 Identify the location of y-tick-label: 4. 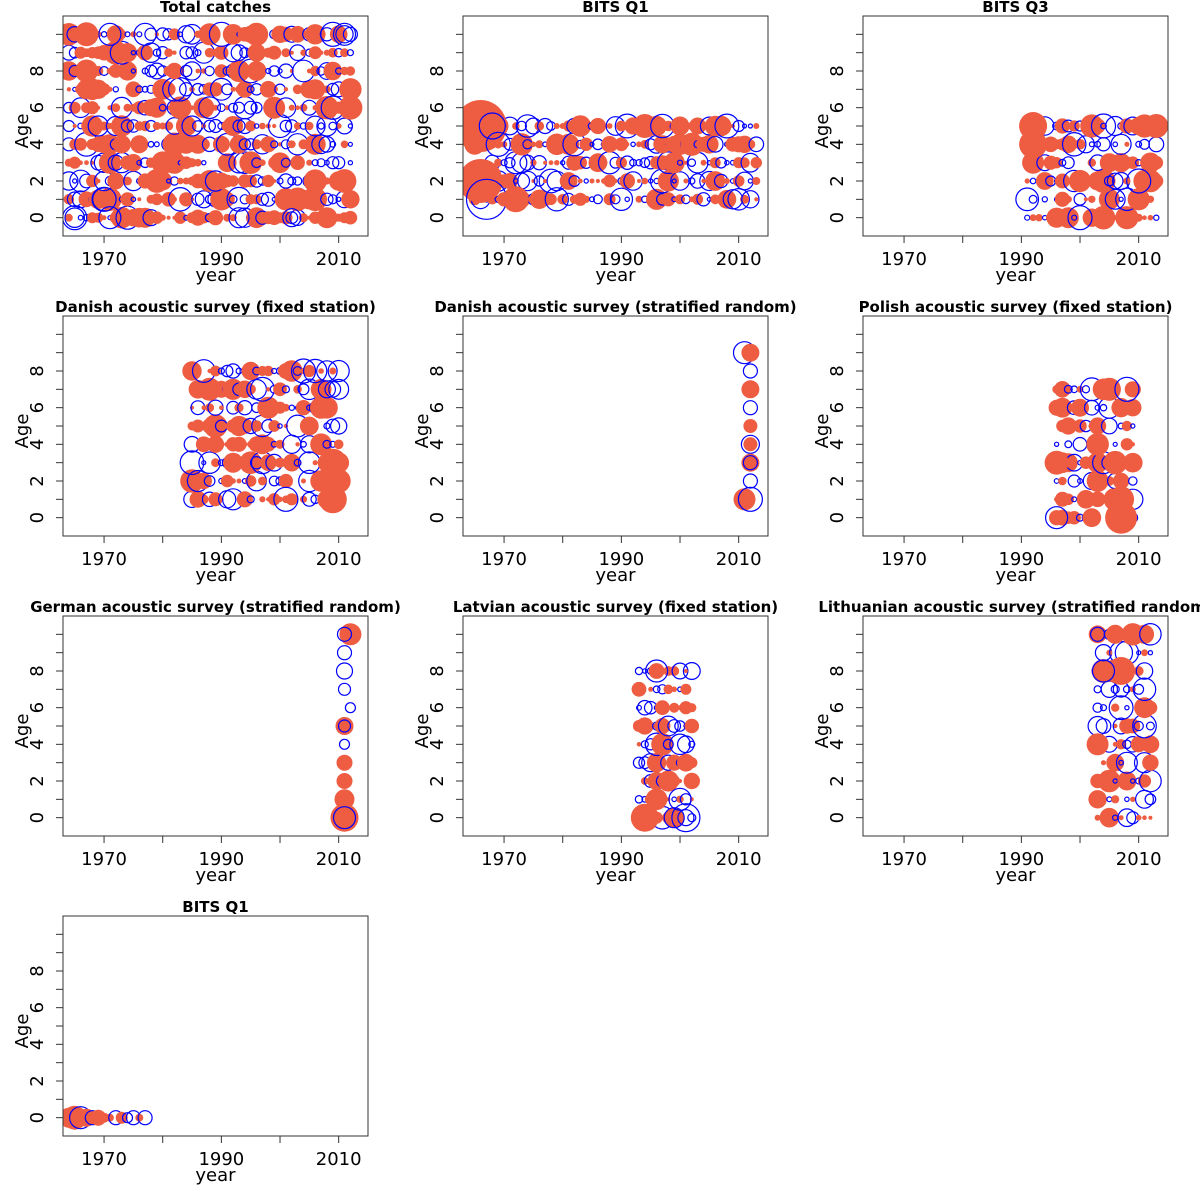
(837, 444).